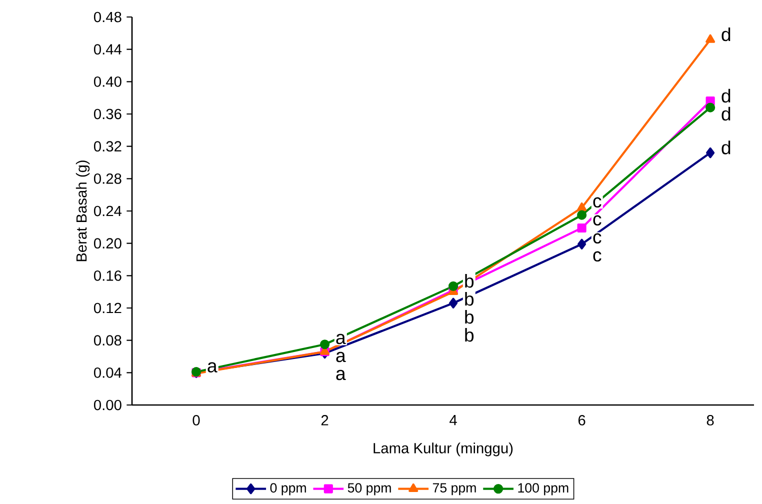  Describe the element at coordinates (196, 420) in the screenshot. I see `x-tick-label: 0` at that location.